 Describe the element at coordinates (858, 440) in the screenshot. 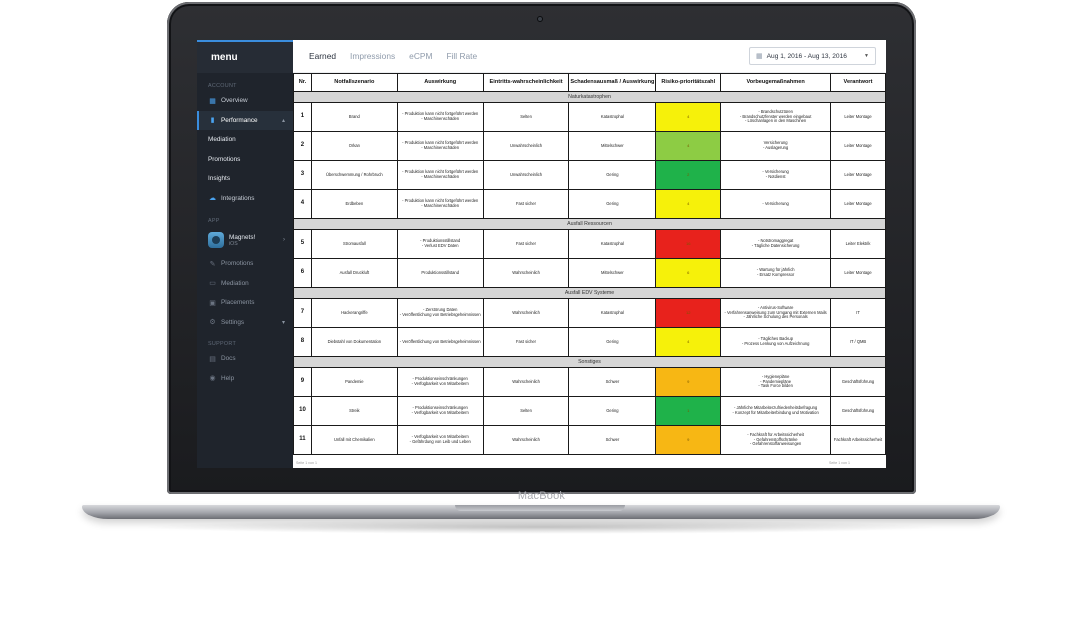

I see `cell-verantwortlich: Fachkraft Arbeitssicherheit` at that location.